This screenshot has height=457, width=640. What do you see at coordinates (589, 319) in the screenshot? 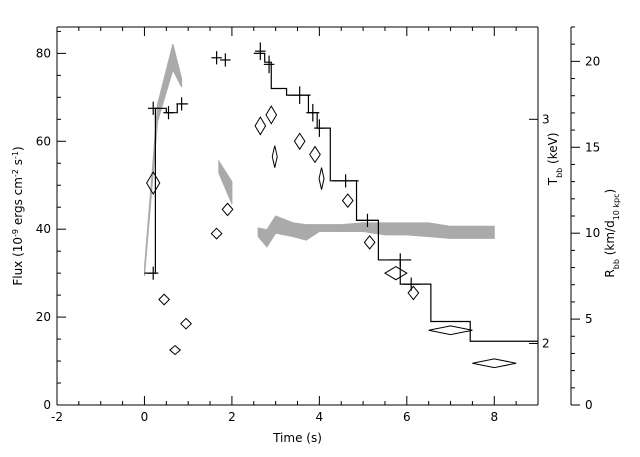
I see `radius-tick-label: 5` at bounding box center [589, 319].